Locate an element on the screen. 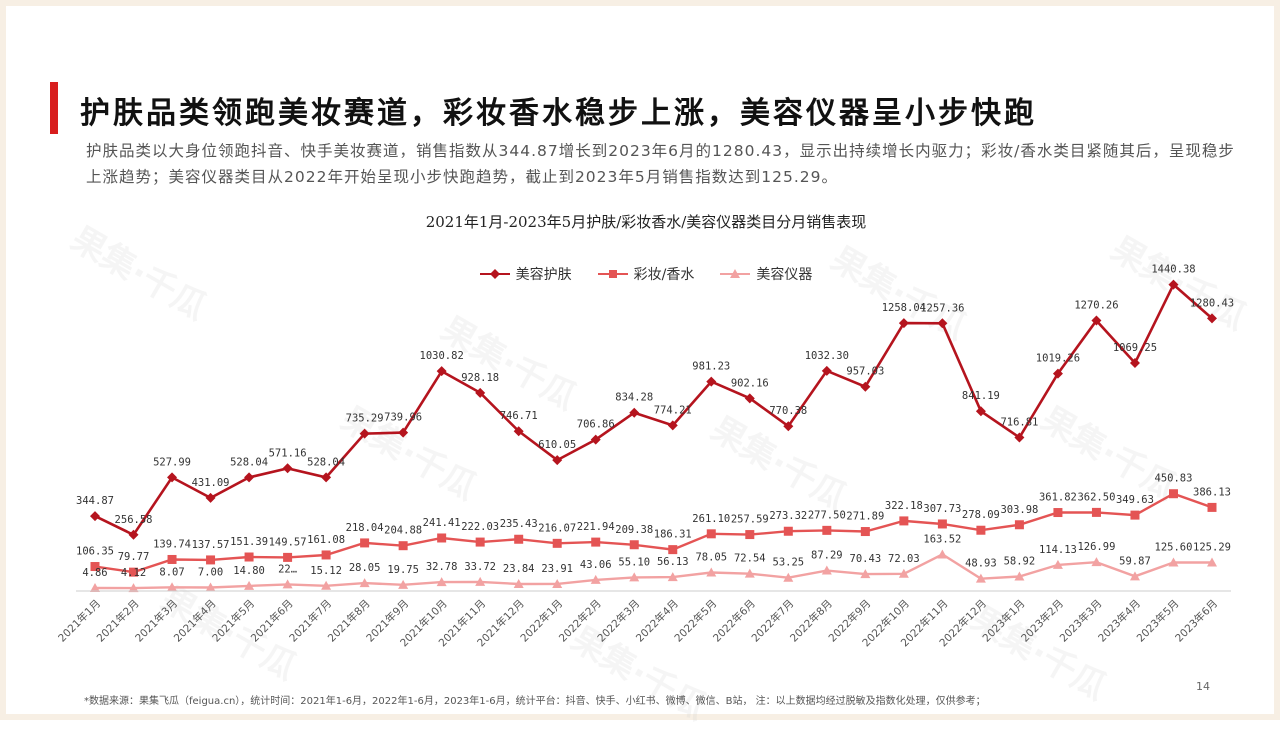 Image resolution: width=1280 pixels, height=729 pixels. data-label: 8.07 is located at coordinates (171, 572).